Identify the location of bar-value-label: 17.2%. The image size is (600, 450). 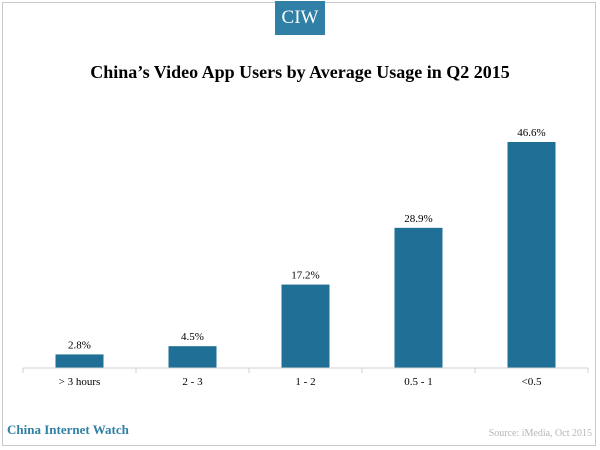
(305, 276).